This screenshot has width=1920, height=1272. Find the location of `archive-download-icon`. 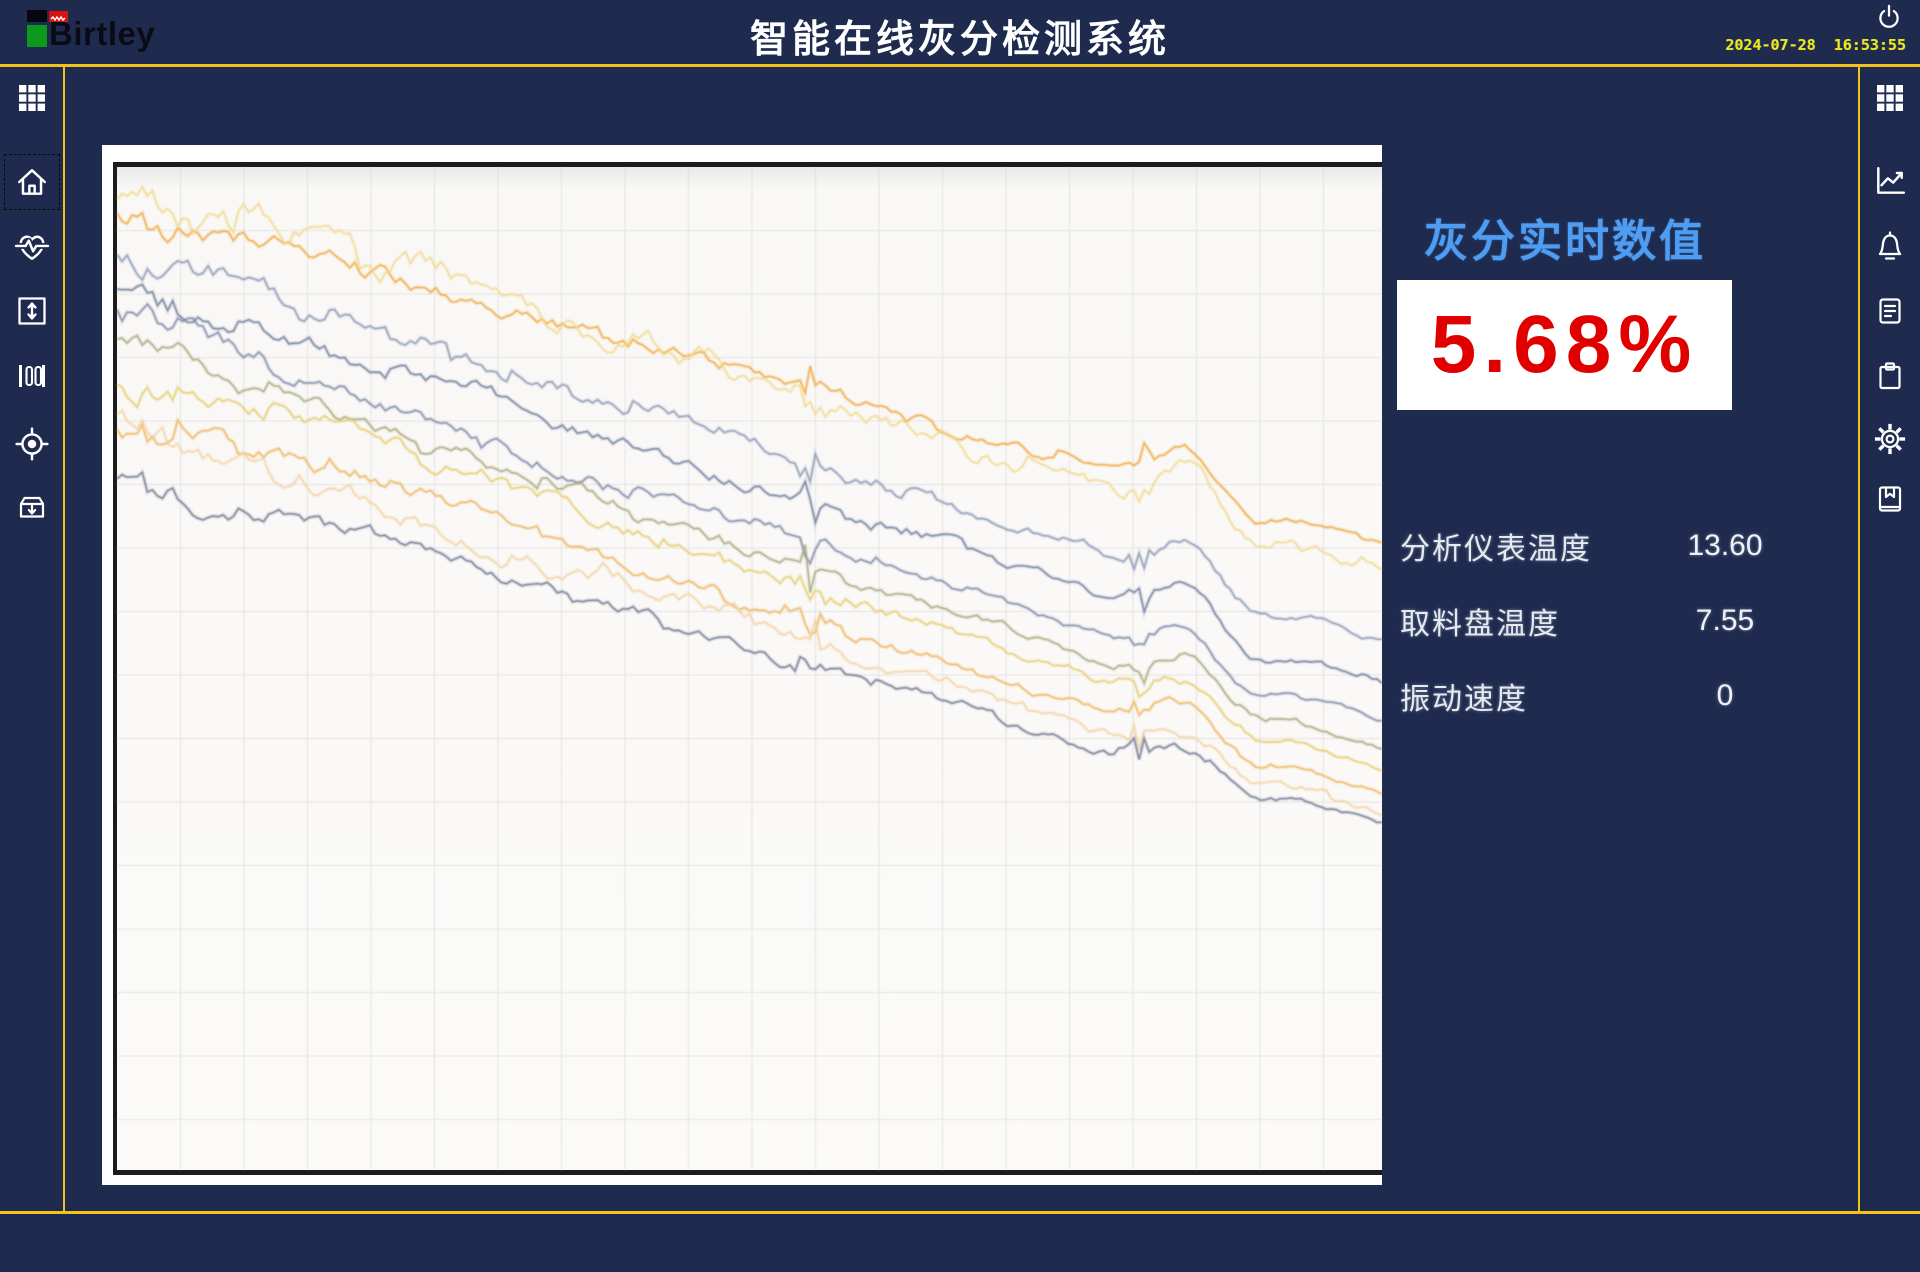

archive-download-icon is located at coordinates (32, 507).